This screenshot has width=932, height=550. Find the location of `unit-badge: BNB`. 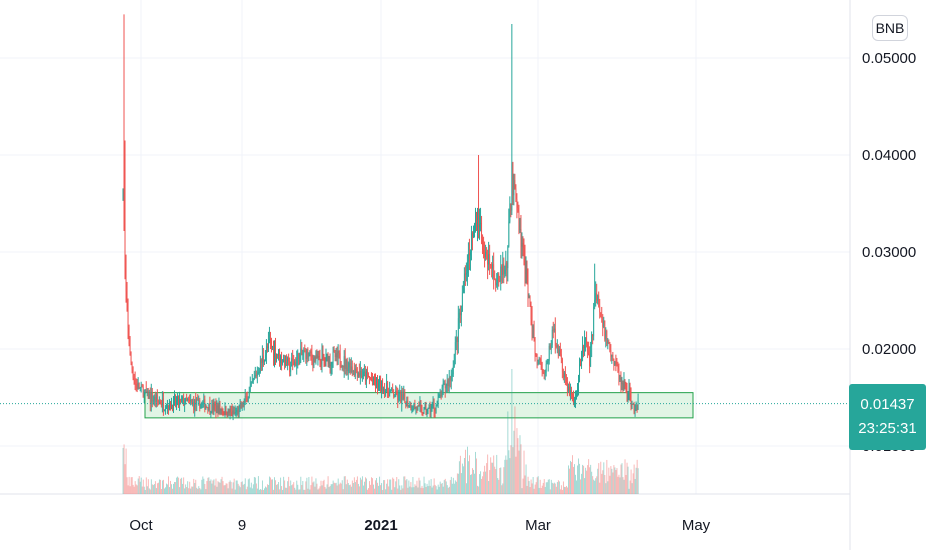

unit-badge: BNB is located at coordinates (890, 28).